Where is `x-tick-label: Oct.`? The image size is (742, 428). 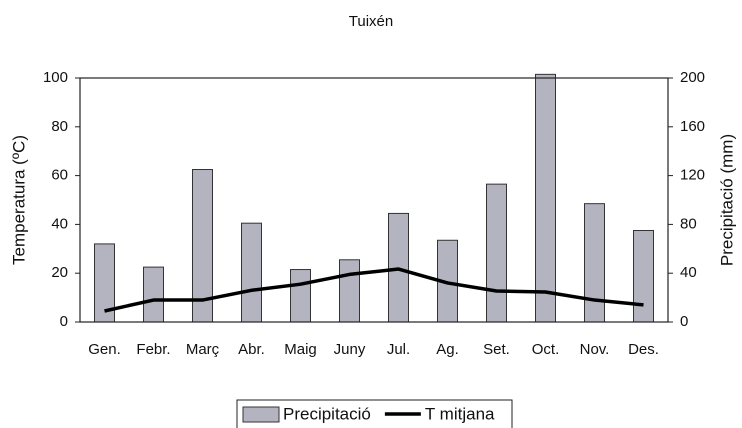 x-tick-label: Oct. is located at coordinates (546, 349).